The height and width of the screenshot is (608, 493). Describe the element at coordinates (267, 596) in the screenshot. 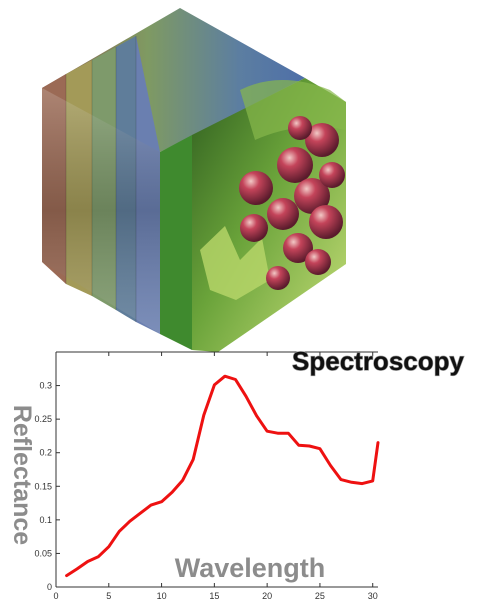

I see `x-tick-label: 20` at that location.